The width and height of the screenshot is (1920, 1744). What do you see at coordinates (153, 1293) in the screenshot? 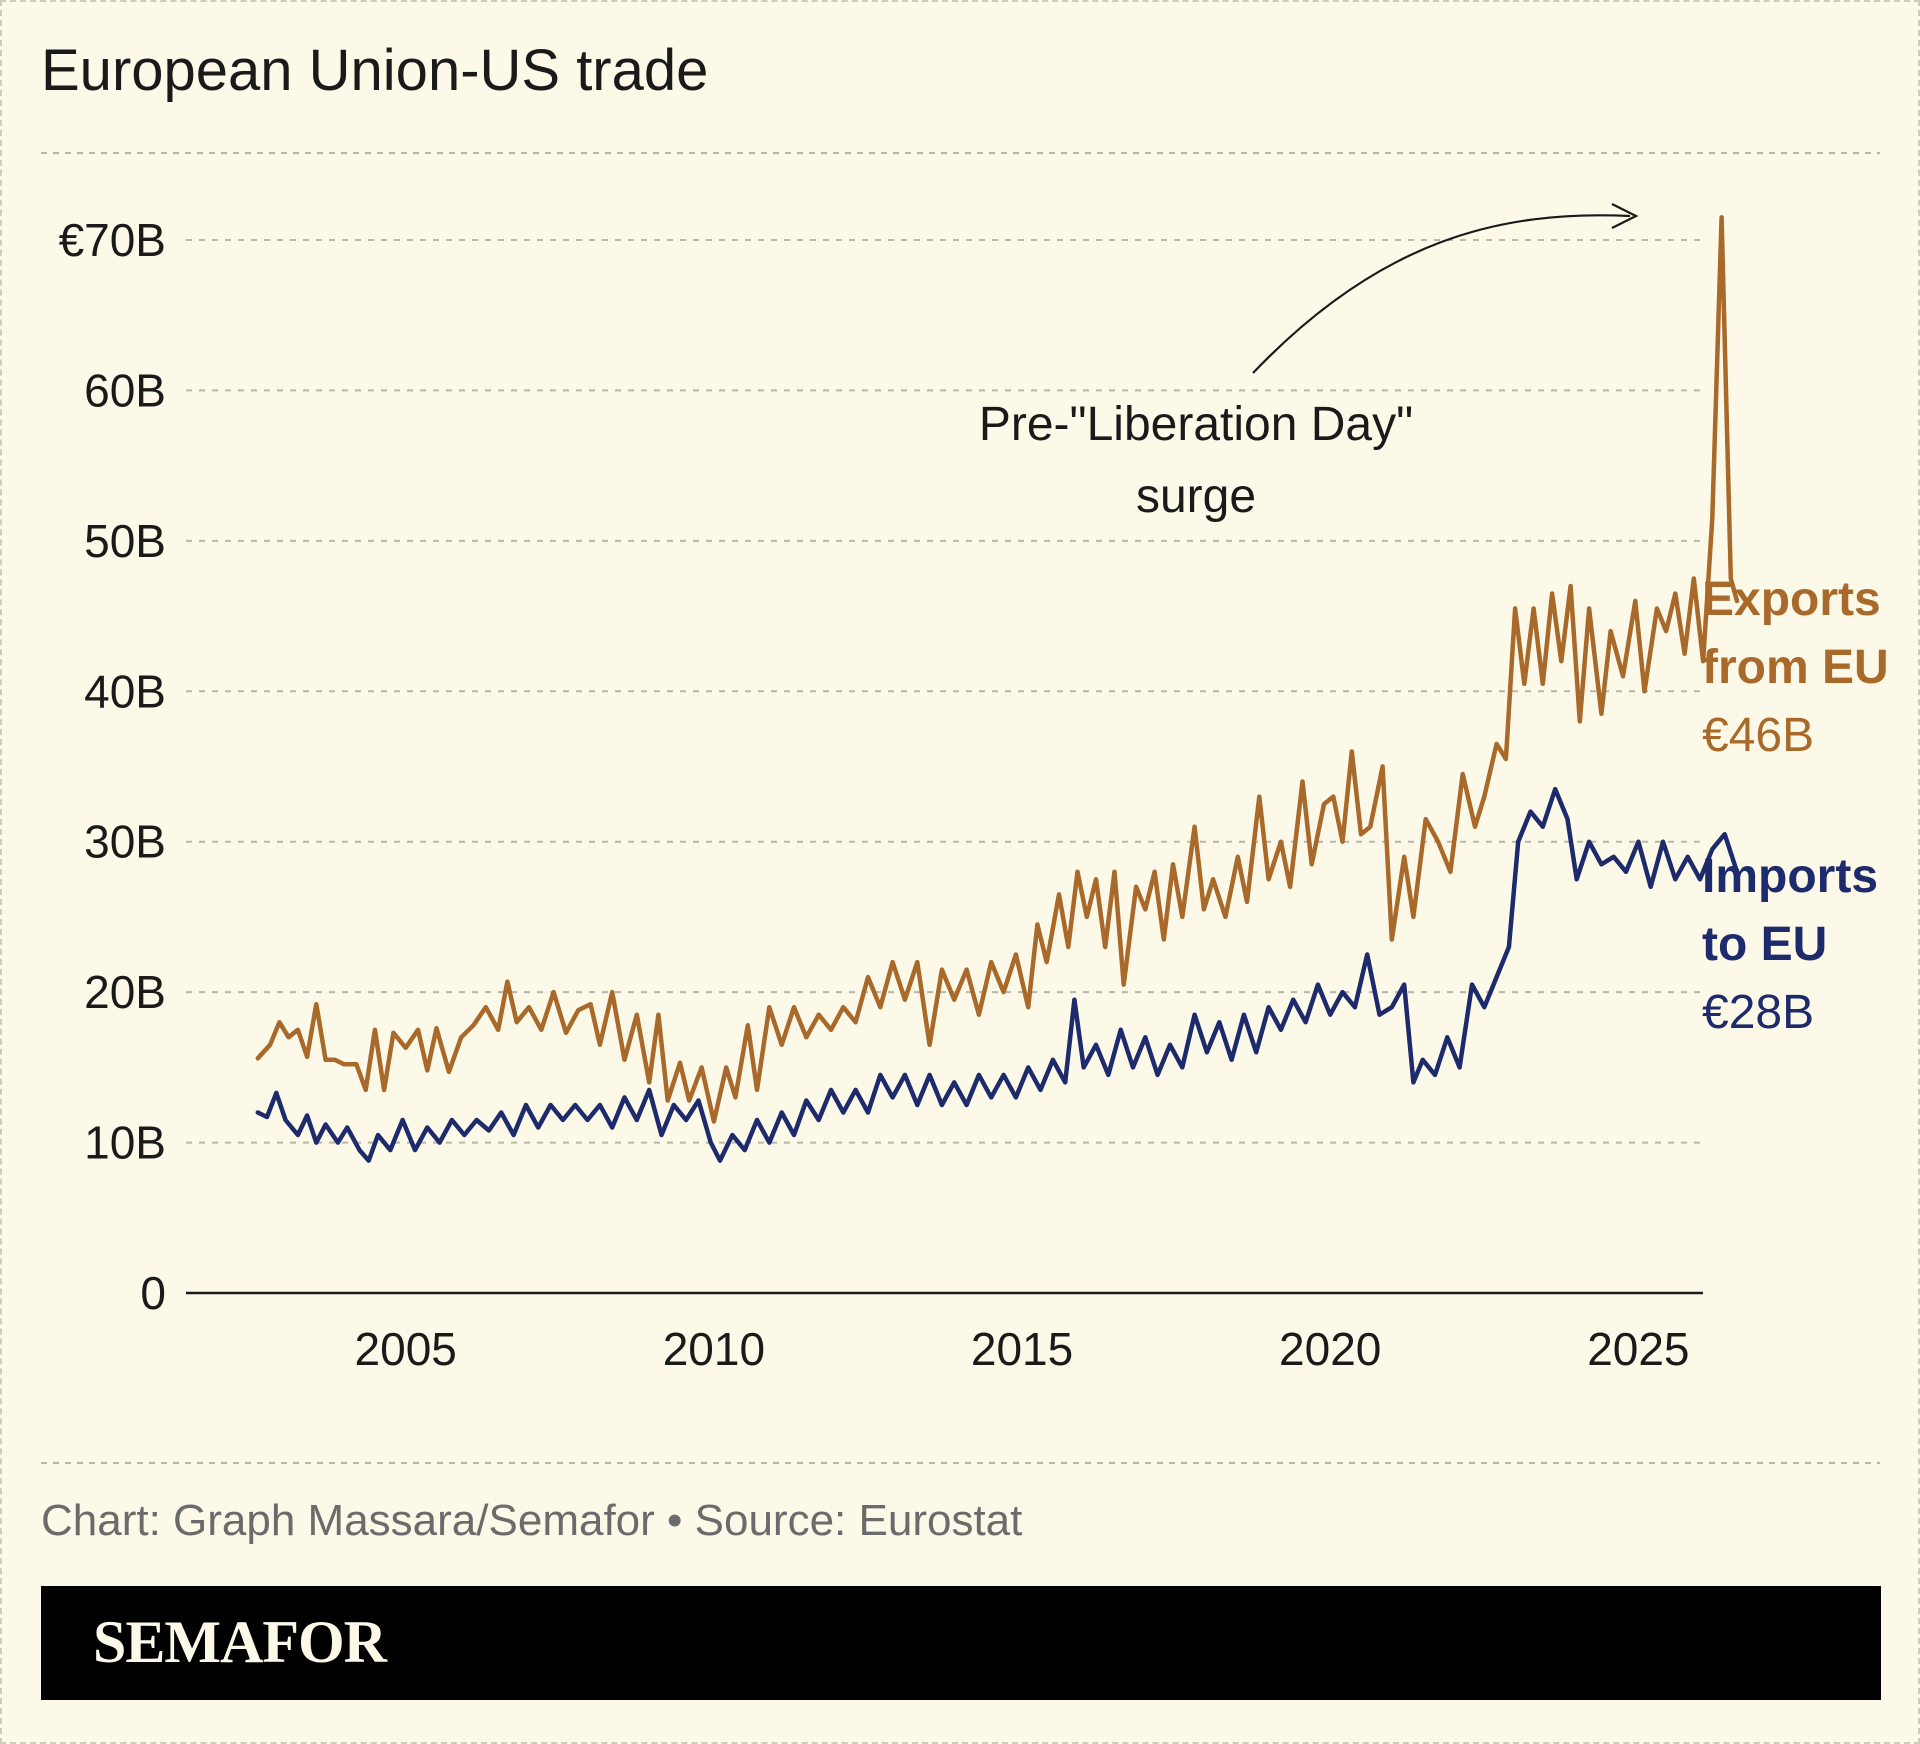
I see `y-tick-label: 0` at bounding box center [153, 1293].